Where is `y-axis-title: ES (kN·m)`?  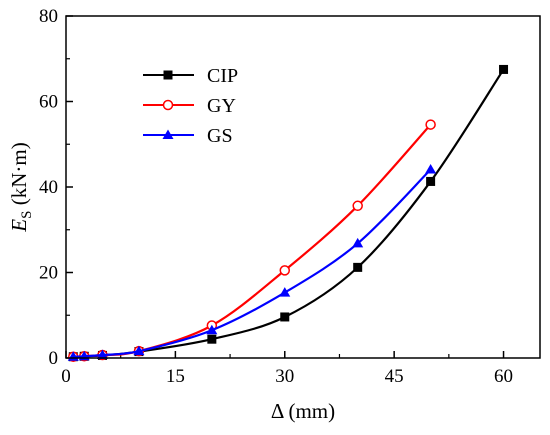 y-axis-title: ES (kN·m) is located at coordinates (21, 187).